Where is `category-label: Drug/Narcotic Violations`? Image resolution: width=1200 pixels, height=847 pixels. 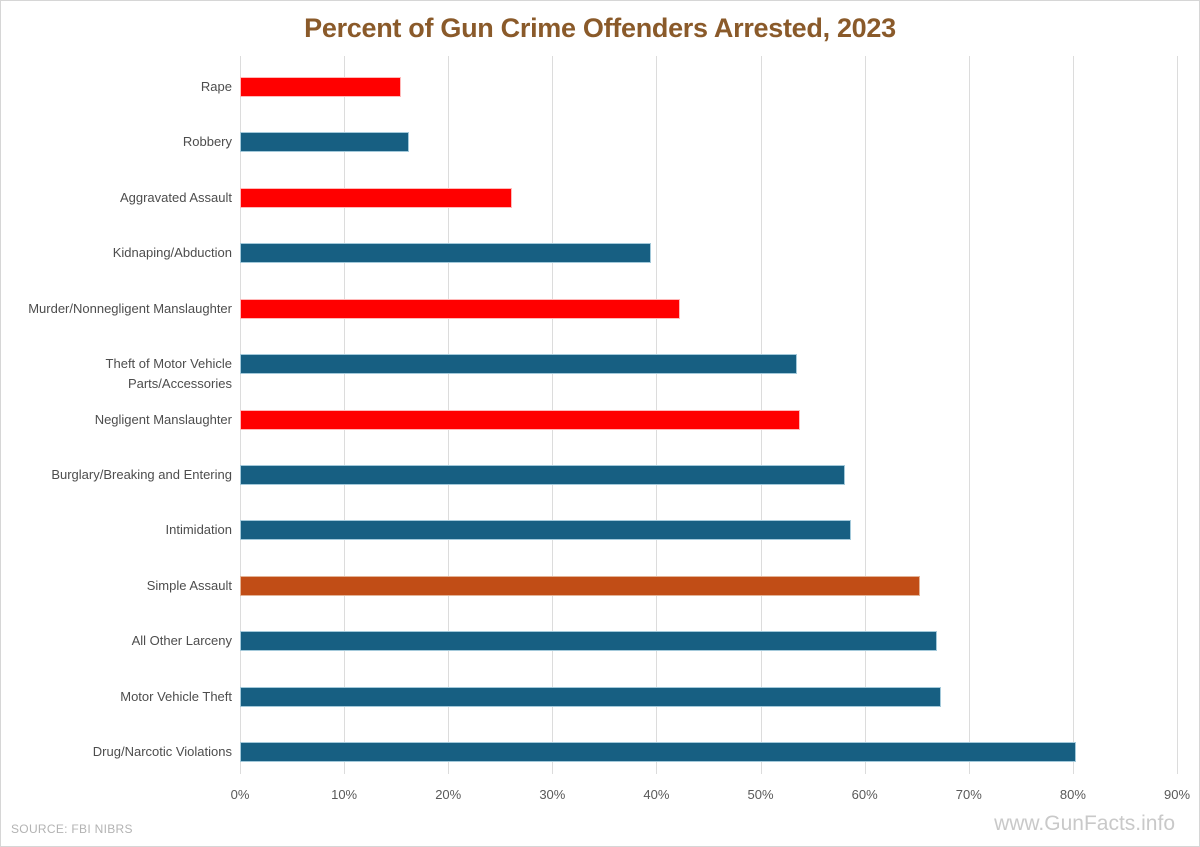 category-label: Drug/Narcotic Violations is located at coordinates (162, 752).